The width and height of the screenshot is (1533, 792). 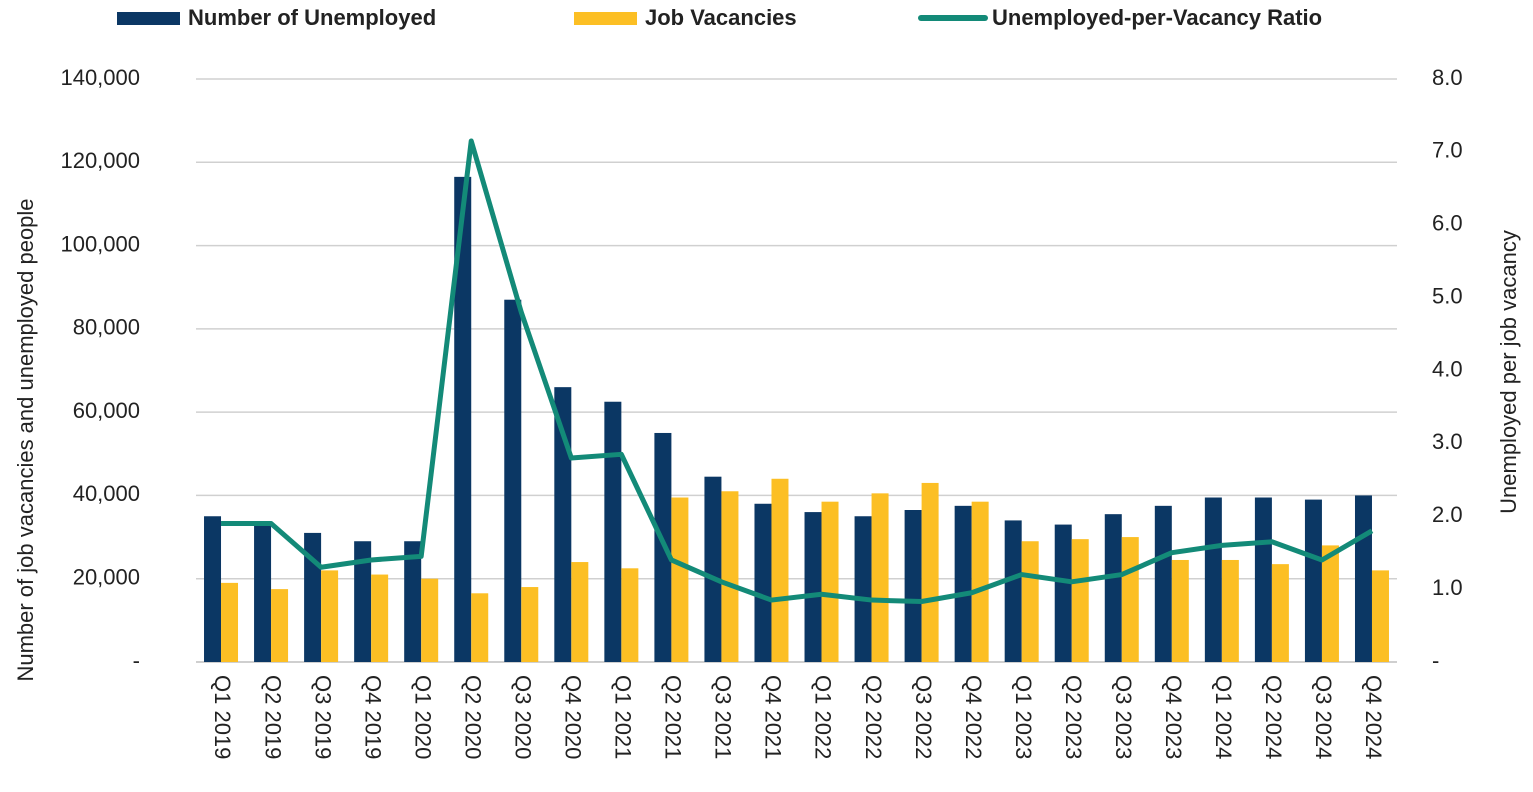 I want to click on legend-label: Number of Unemployed, so click(x=312, y=17).